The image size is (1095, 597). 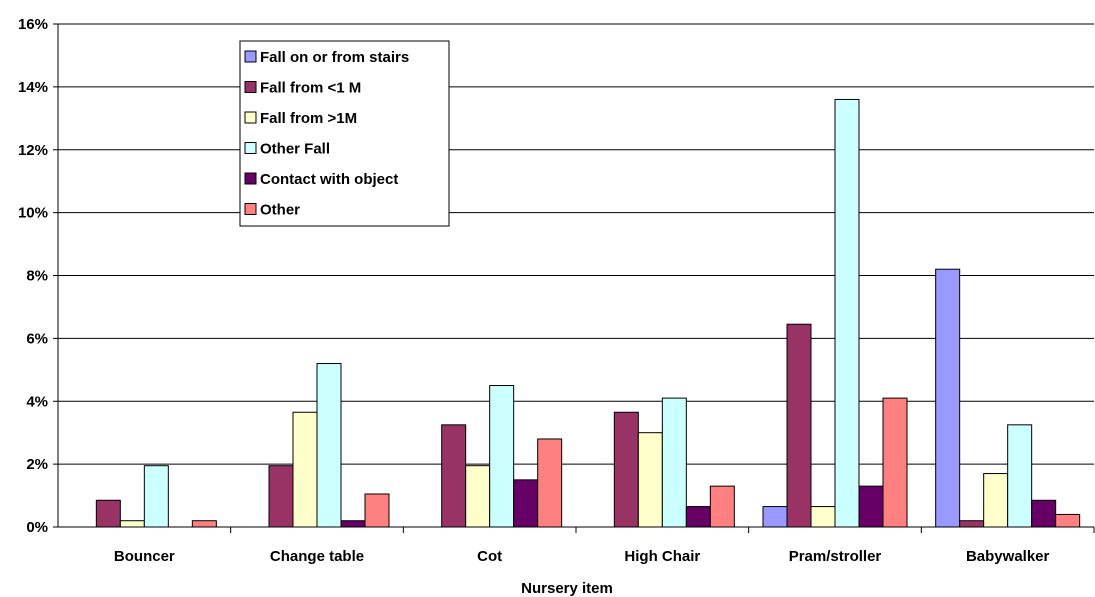 I want to click on legend-label: Contact with object, so click(x=329, y=179).